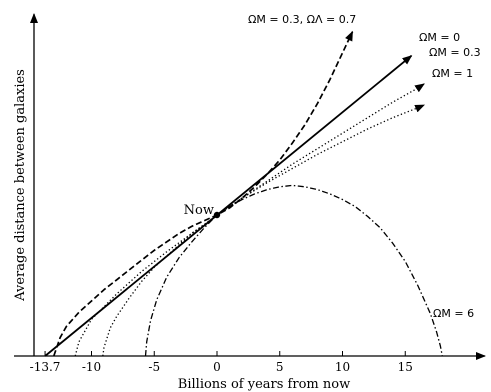  Describe the element at coordinates (264, 384) in the screenshot. I see `x-axis-label: Billions of years from now` at that location.